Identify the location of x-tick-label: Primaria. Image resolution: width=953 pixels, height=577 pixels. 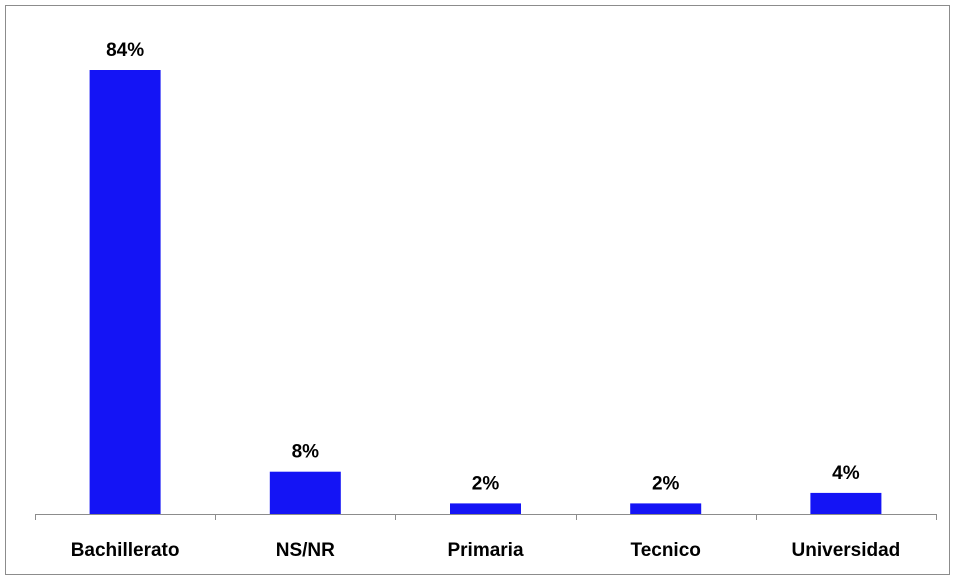
(485, 550).